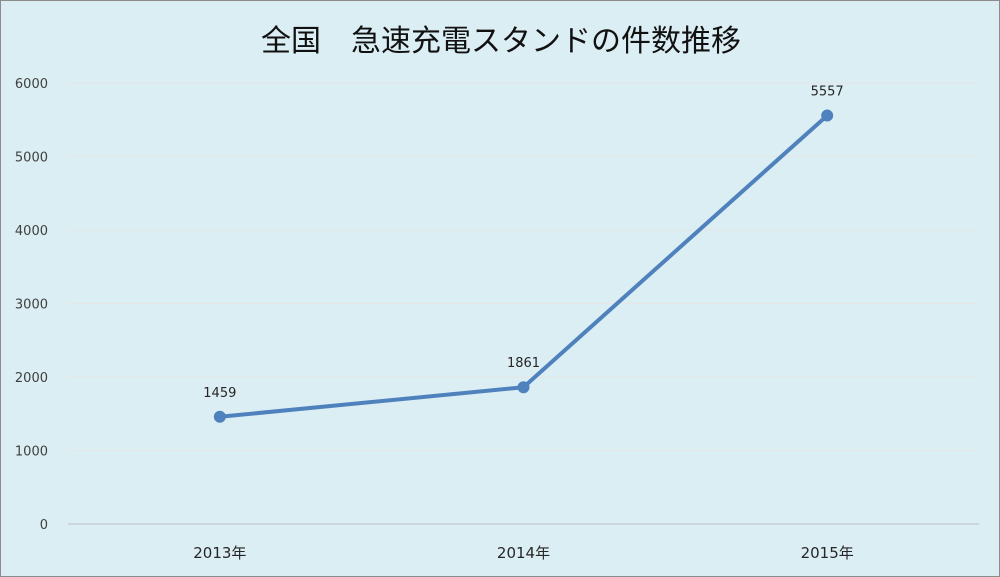  Describe the element at coordinates (501, 41) in the screenshot. I see `chart-title: 全国 急速充電スタンドの件数推移` at that location.